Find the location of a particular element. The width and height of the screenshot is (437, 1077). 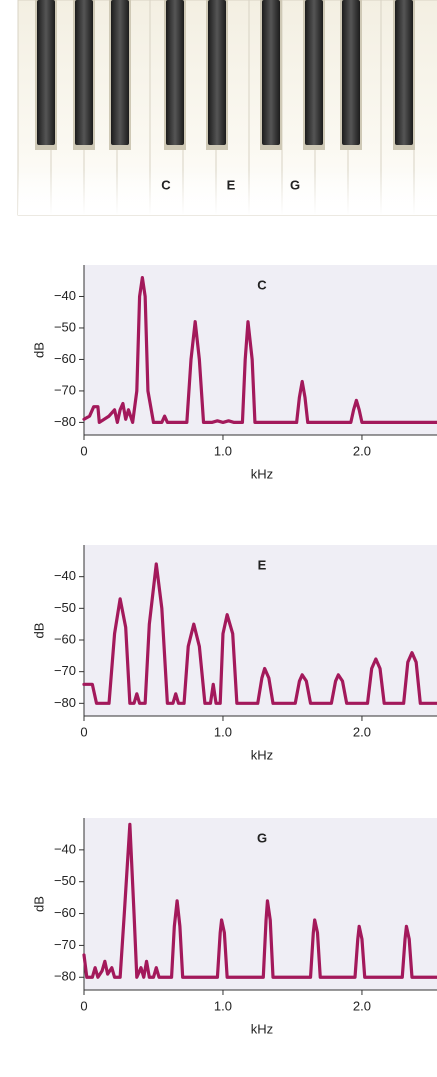

piano-fade is located at coordinates (227, 192).